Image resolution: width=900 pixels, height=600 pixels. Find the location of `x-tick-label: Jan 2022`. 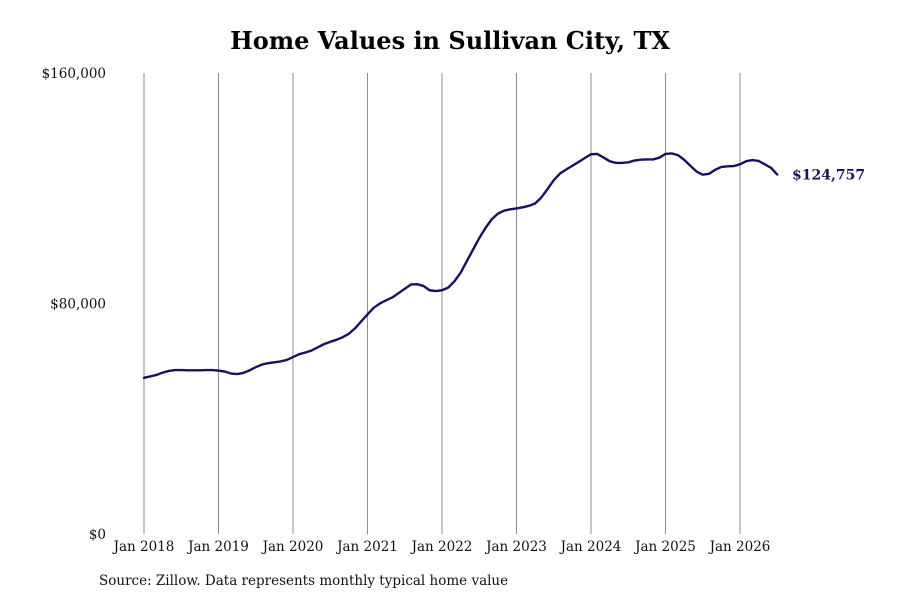

x-tick-label: Jan 2022 is located at coordinates (441, 547).